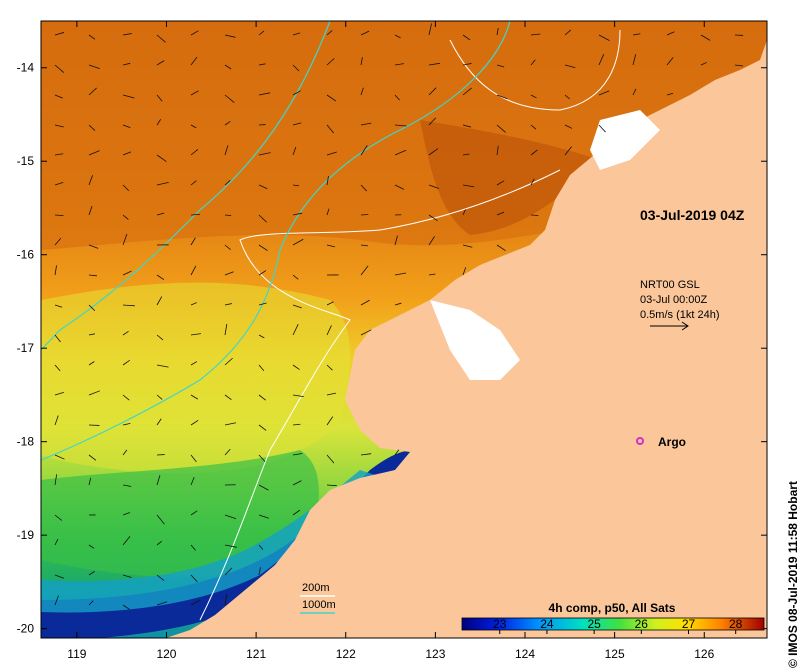 The height and width of the screenshot is (672, 809). I want to click on current-scale-arrow-icon, so click(669, 326).